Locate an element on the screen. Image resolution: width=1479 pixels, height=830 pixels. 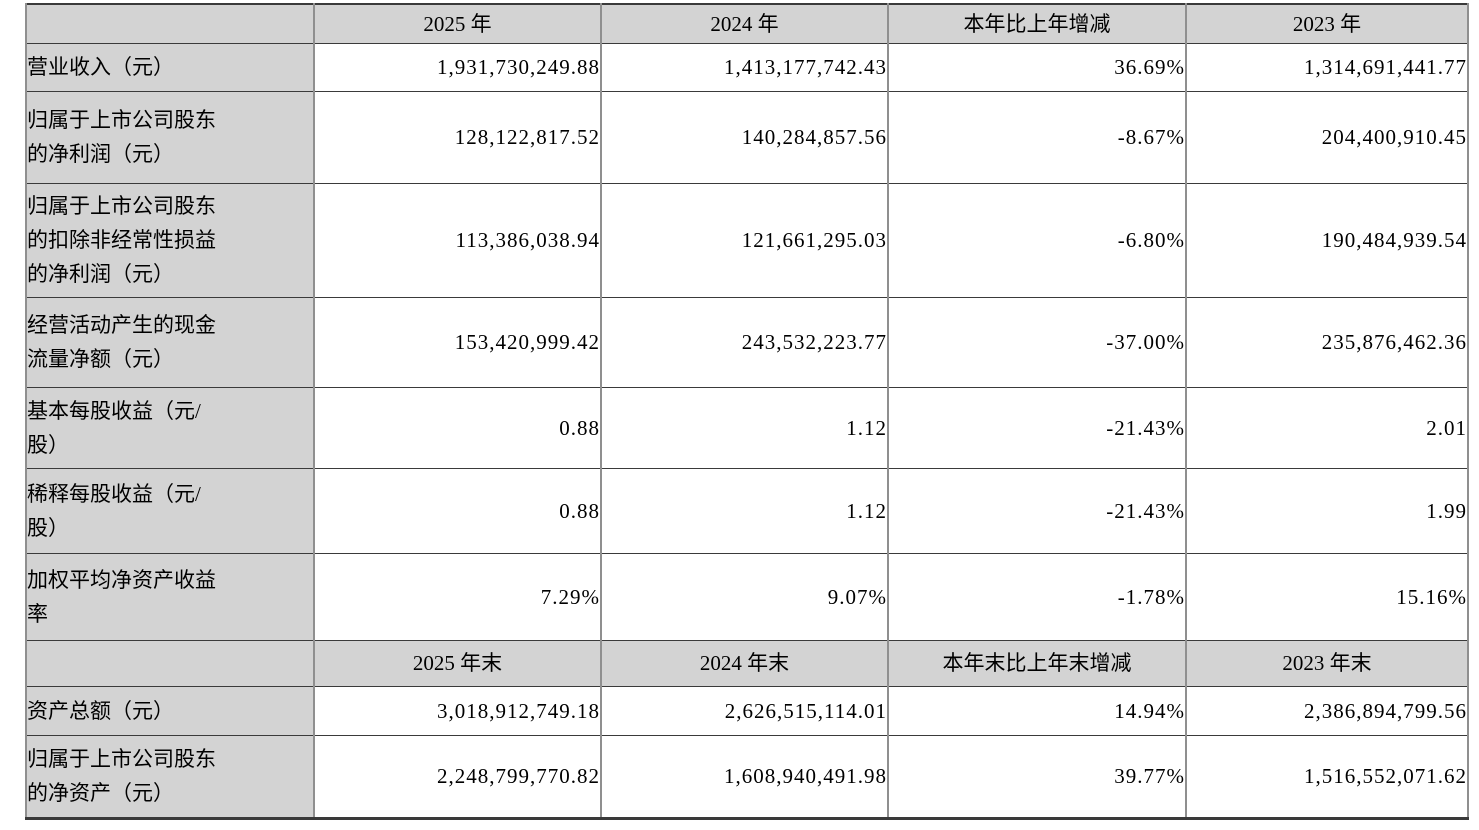
value-2025: 113,386,038.94 is located at coordinates (457, 239).